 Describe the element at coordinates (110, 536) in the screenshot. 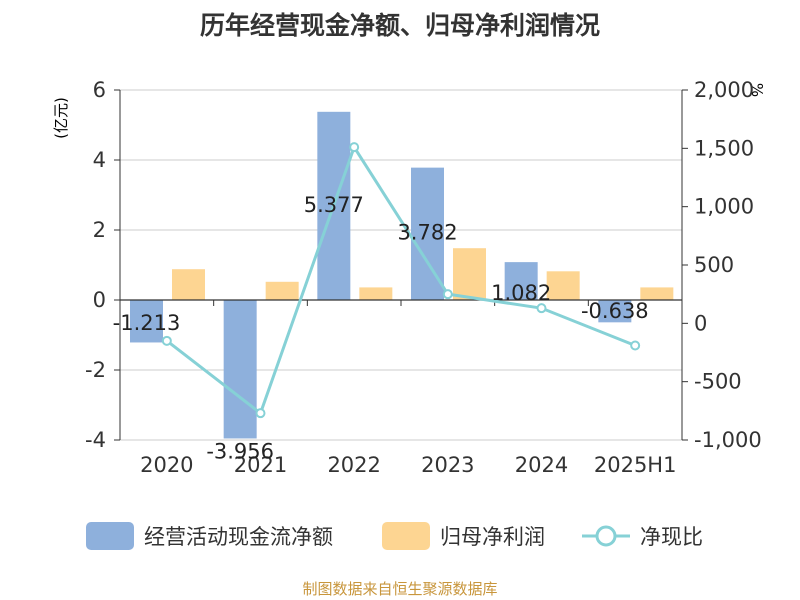

I see `legend-swatch-cashflow` at that location.